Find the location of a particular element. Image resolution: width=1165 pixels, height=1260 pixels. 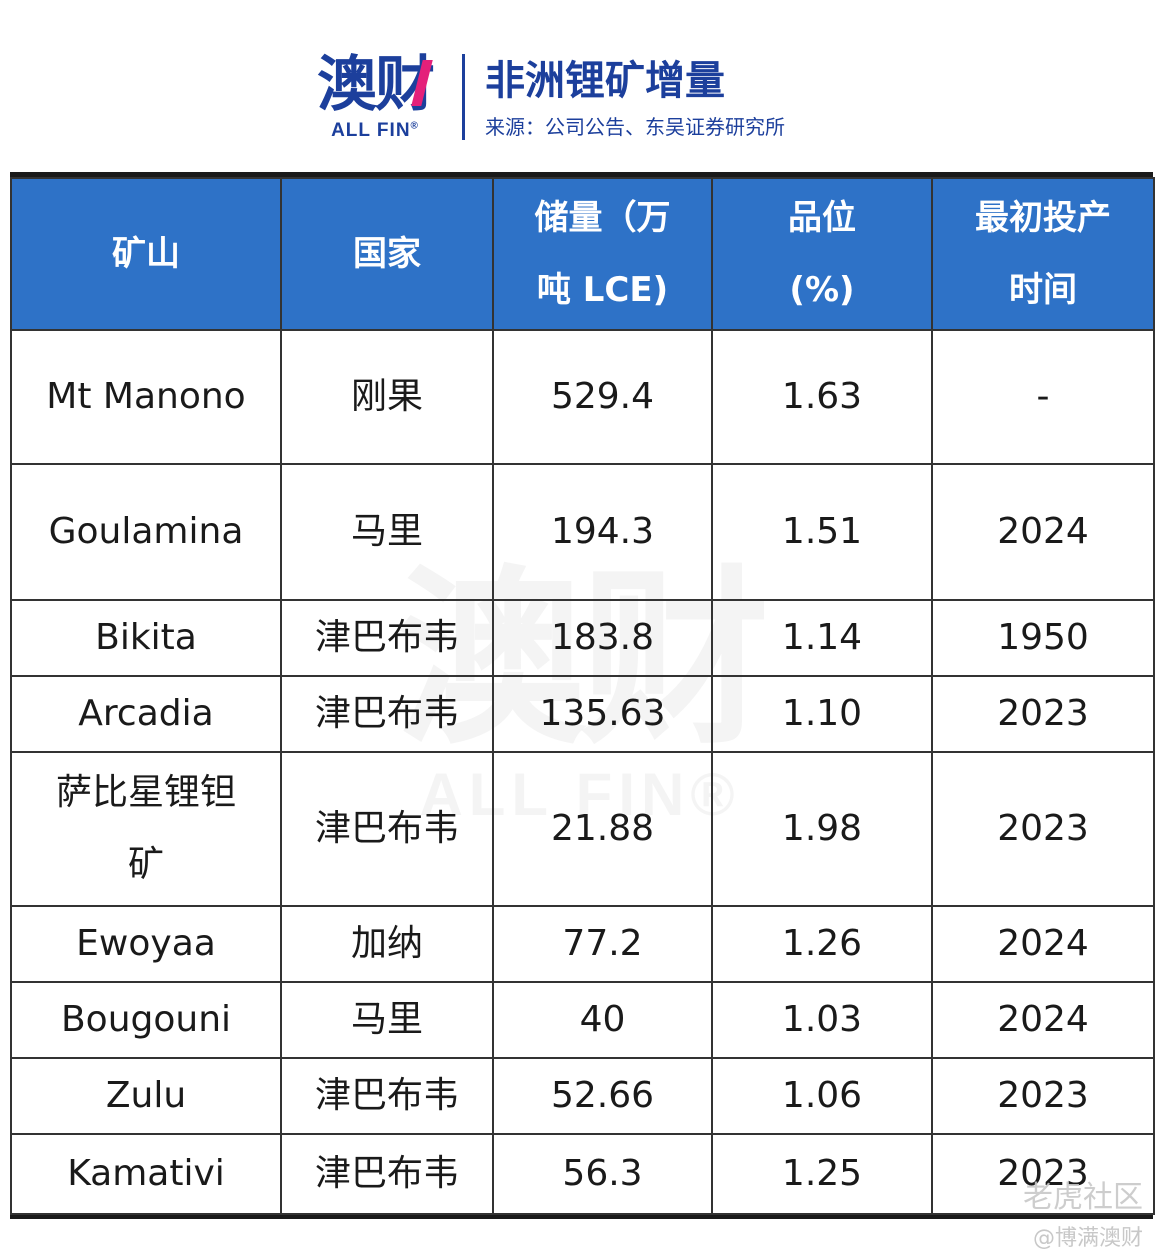

header-mine: 矿山 is located at coordinates (146, 254).